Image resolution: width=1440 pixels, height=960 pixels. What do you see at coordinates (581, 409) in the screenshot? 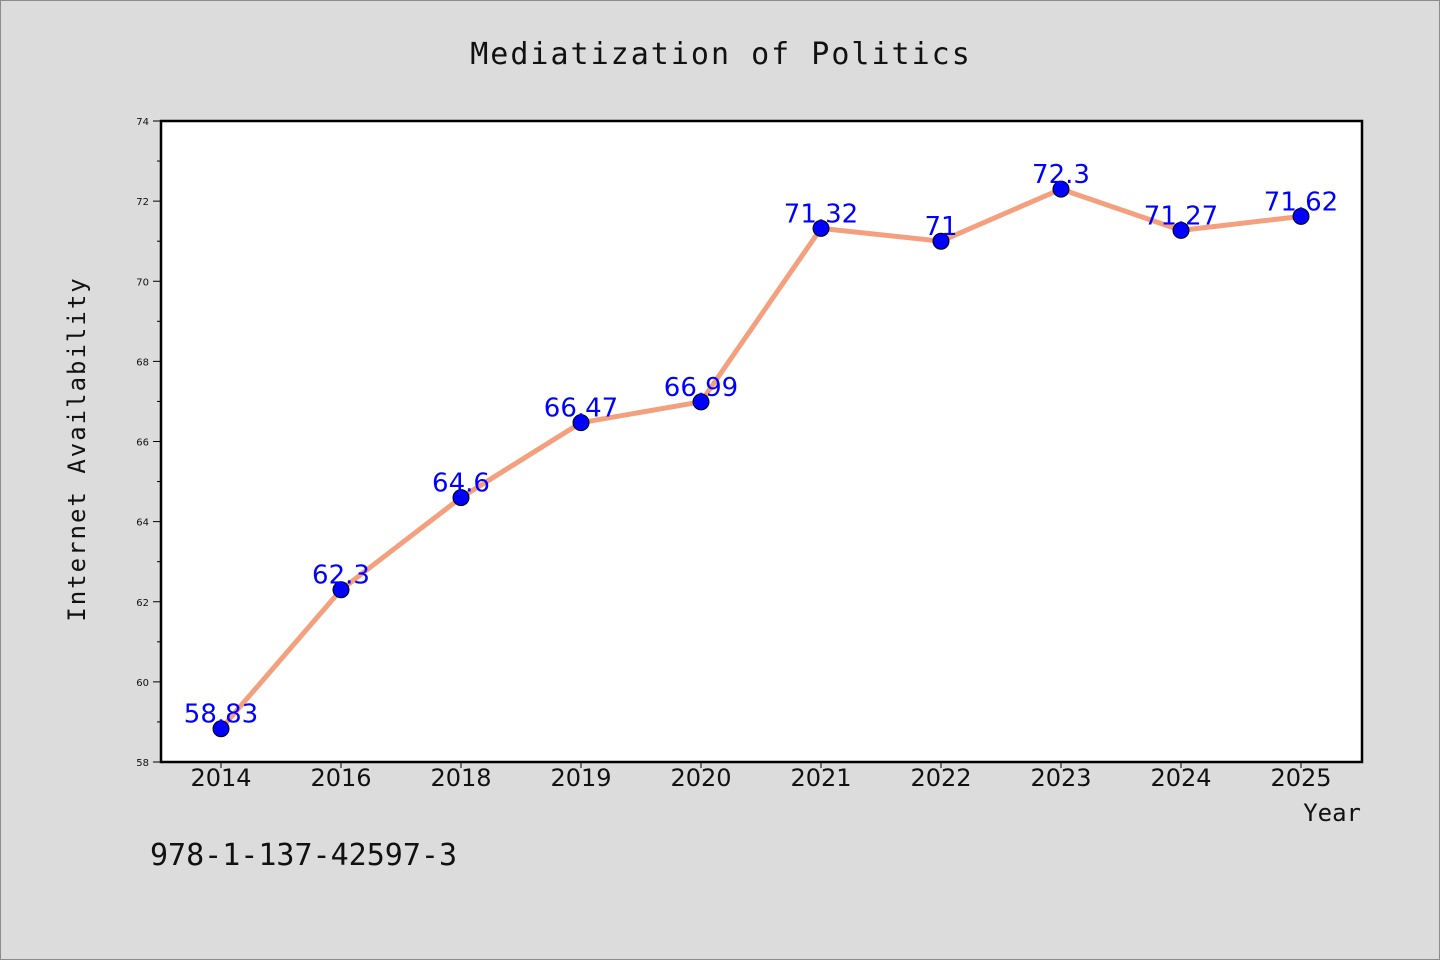
I see `data-label: 66.47` at bounding box center [581, 409].